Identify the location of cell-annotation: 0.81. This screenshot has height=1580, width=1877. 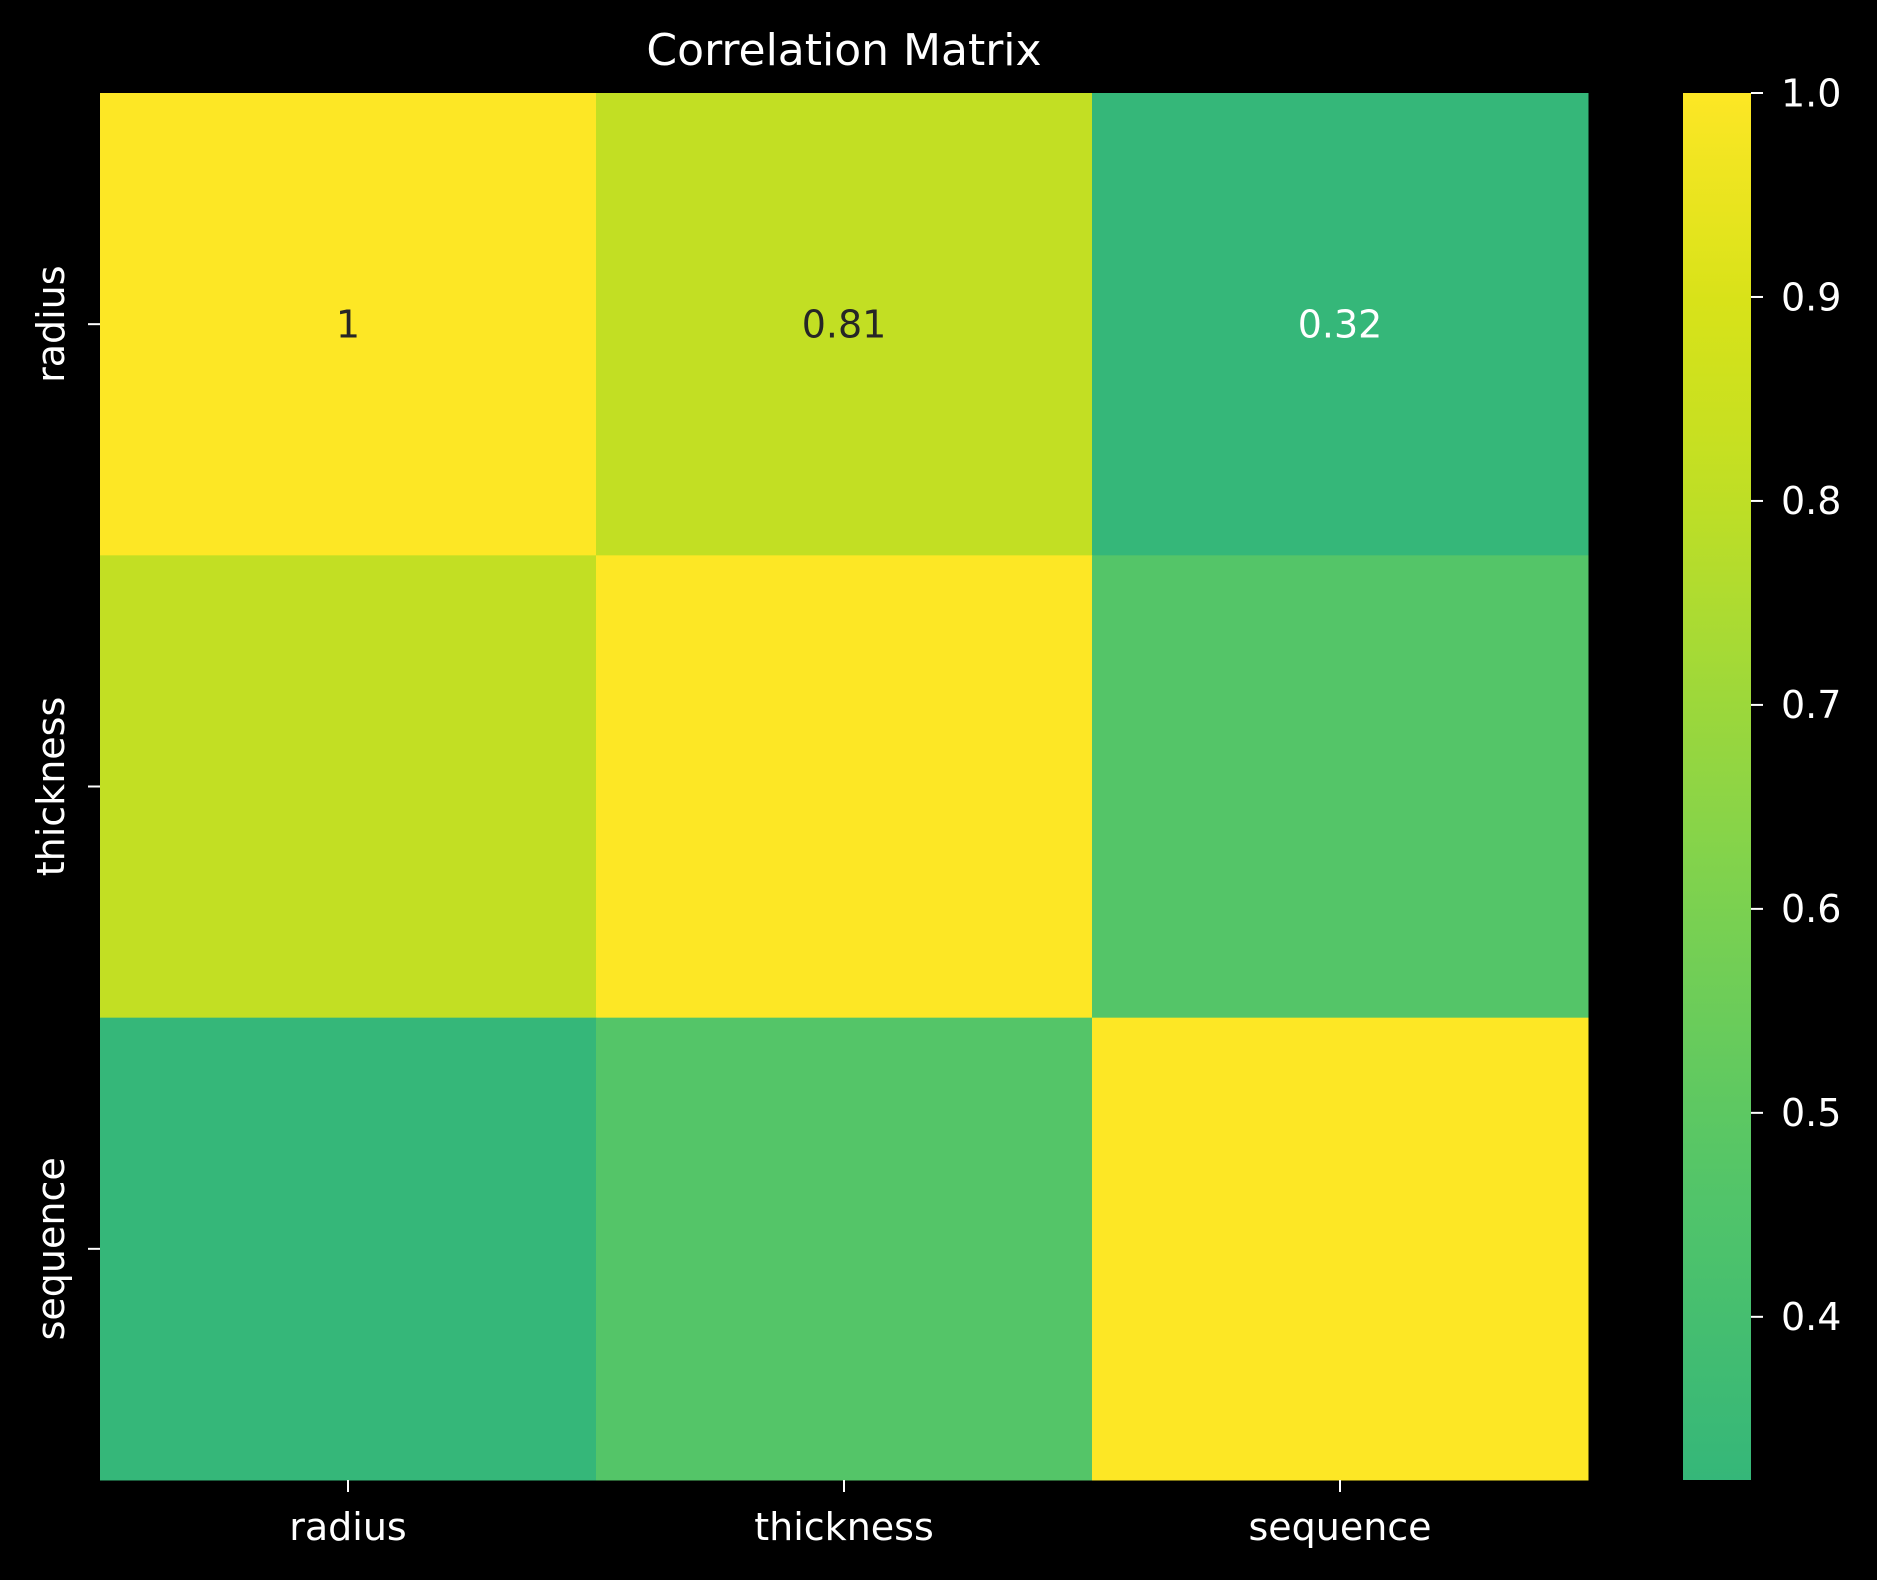
(844, 324).